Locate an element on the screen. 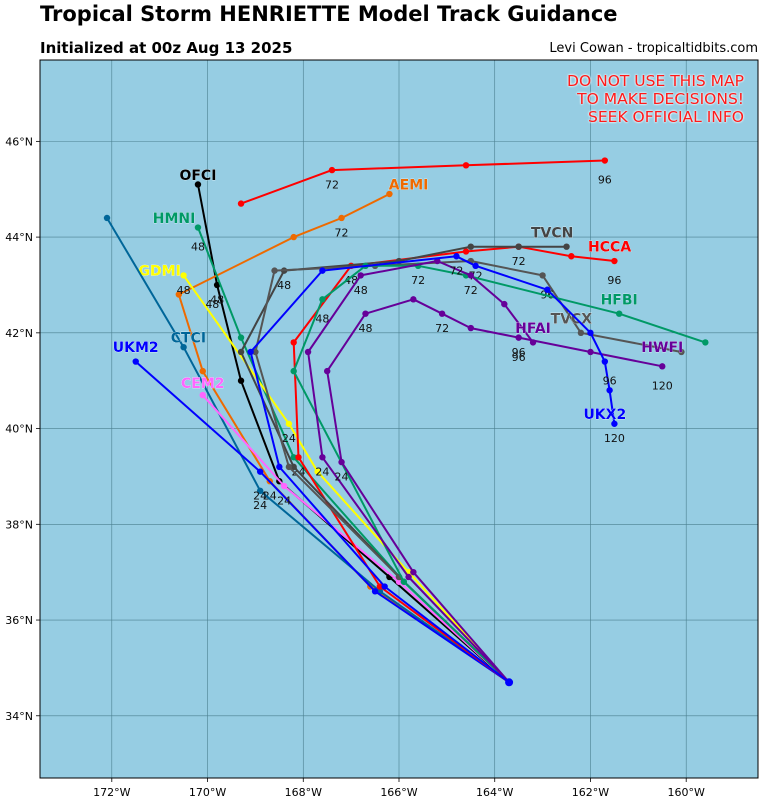 Image resolution: width=768 pixels, height=801 pixels. lat-tick-label: 46°N is located at coordinates (19, 141).